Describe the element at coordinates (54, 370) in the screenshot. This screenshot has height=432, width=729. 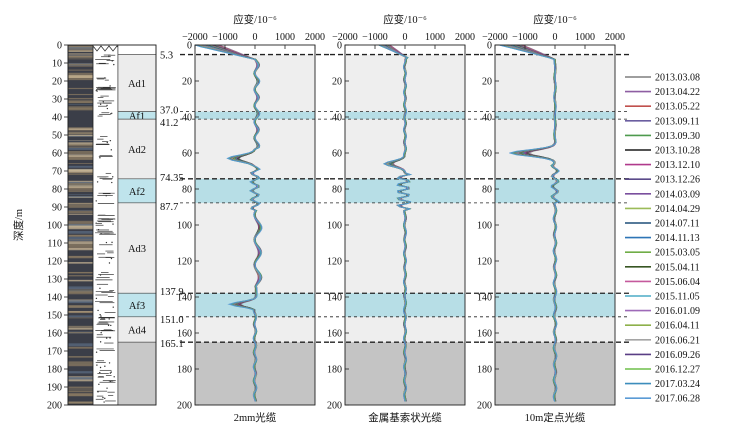
I see `depth-tick-label: 180` at that location.